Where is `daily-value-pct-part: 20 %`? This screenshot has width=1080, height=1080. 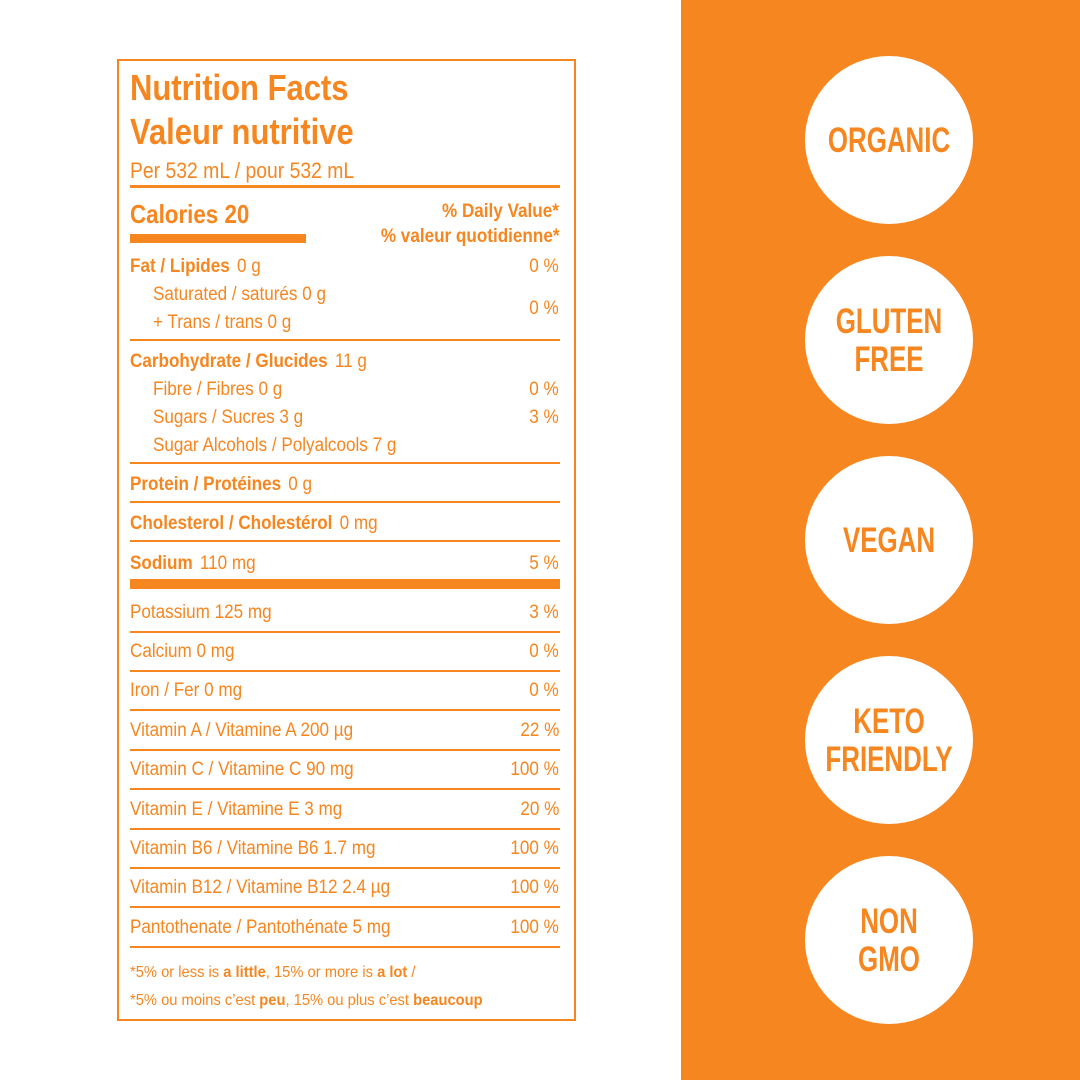
daily-value-pct-part: 20 % is located at coordinates (539, 809).